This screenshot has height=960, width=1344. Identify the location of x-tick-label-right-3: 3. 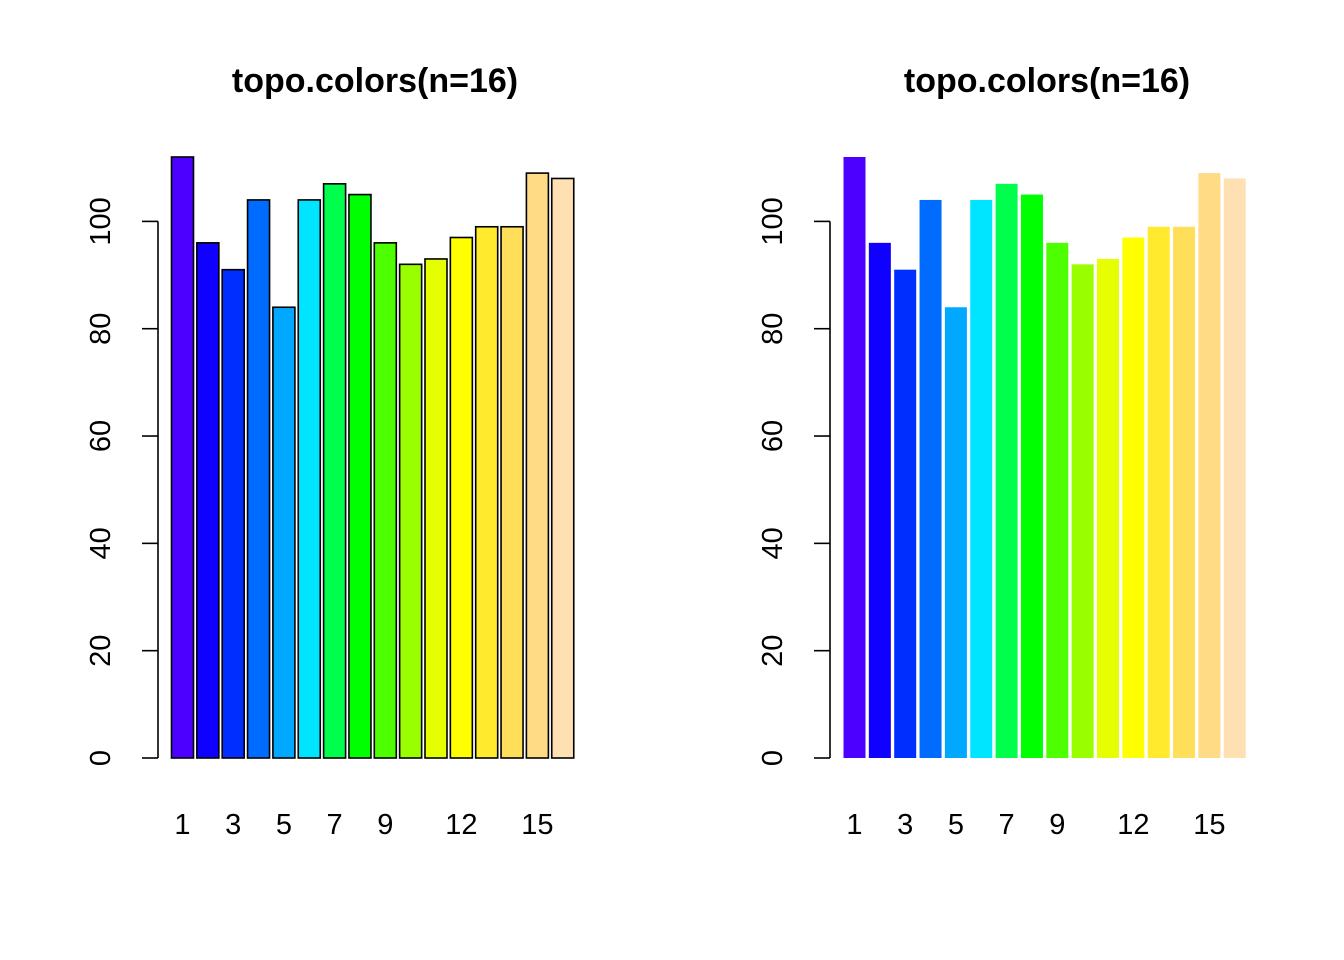
(905, 825).